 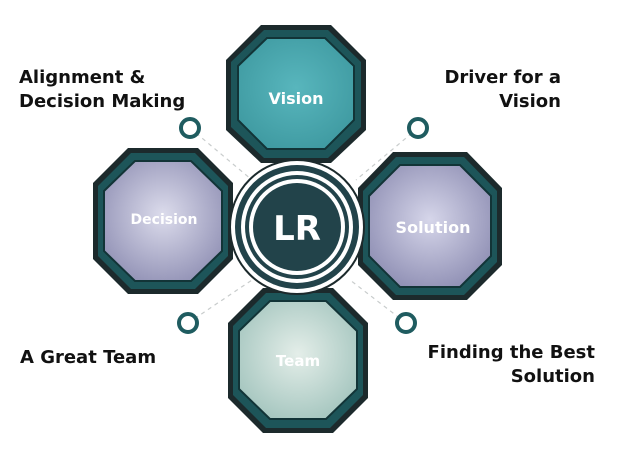 I want to click on callout-best-solution-line2: Solution, so click(x=552, y=376).